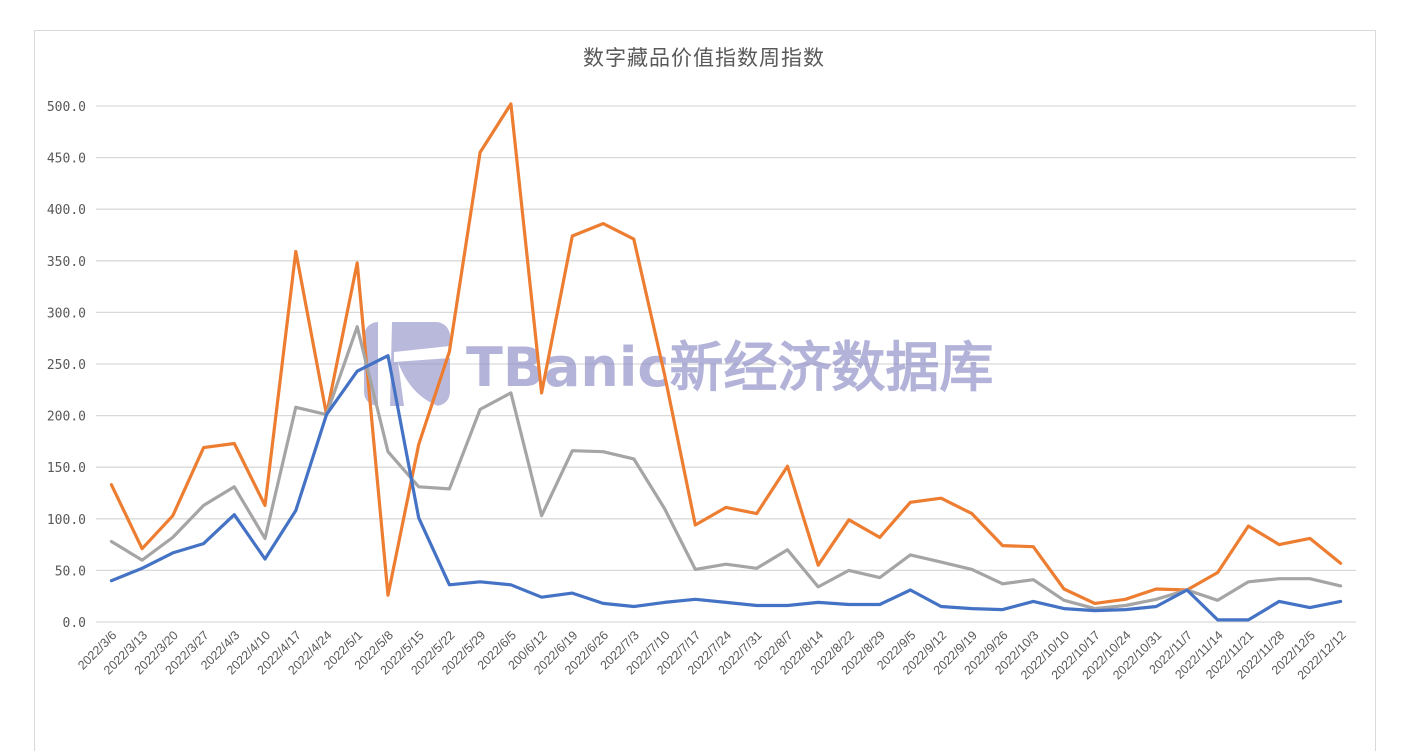 This screenshot has height=751, width=1424. I want to click on y-tick-label: 300.0, so click(66, 313).